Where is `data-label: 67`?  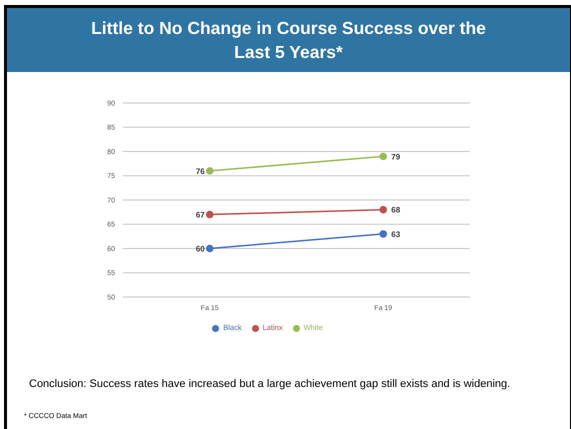
data-label: 67 is located at coordinates (201, 215).